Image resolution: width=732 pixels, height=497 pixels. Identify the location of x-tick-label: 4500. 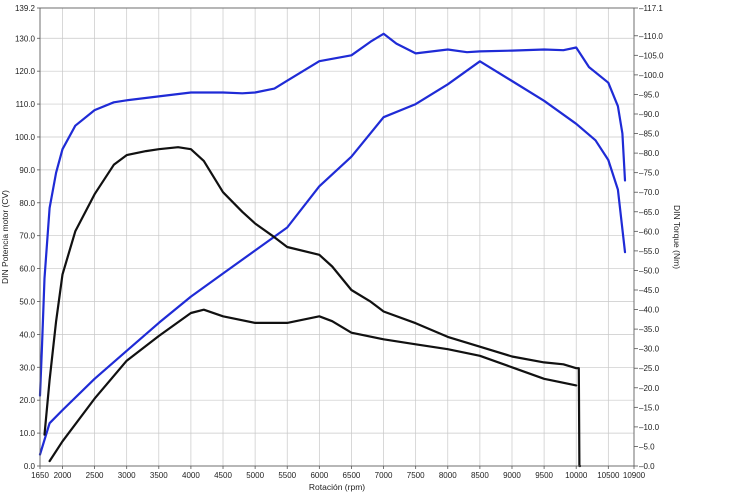
(223, 475).